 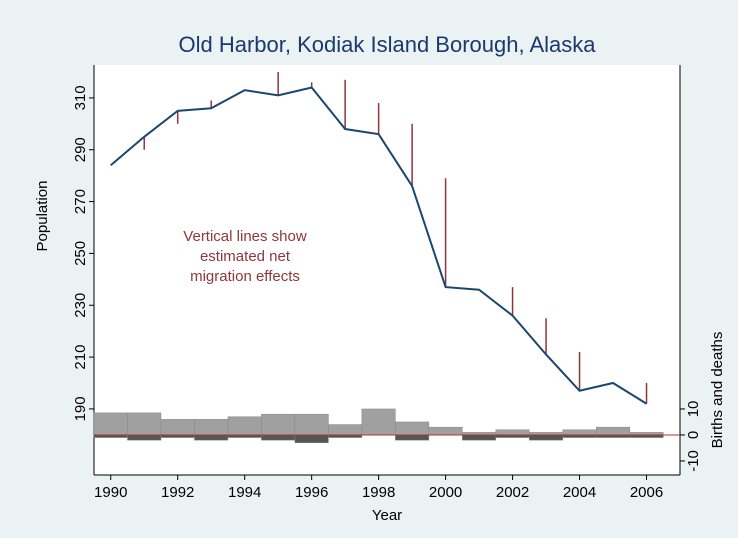 I want to click on x-tick-label: 1994, so click(x=244, y=492).